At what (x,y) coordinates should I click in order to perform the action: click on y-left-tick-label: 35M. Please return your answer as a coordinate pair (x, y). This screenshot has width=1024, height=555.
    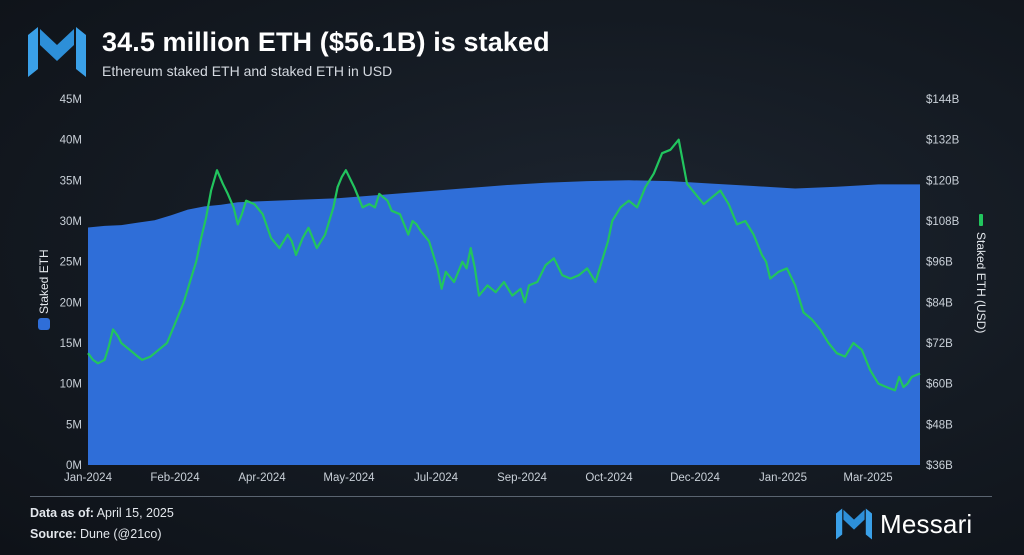
    Looking at the image, I should click on (71, 181).